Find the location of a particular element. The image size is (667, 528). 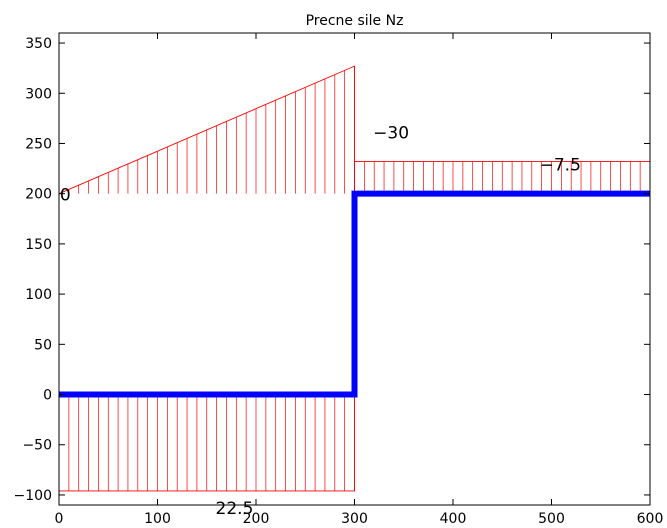

value-label: 22.5 is located at coordinates (235, 509).